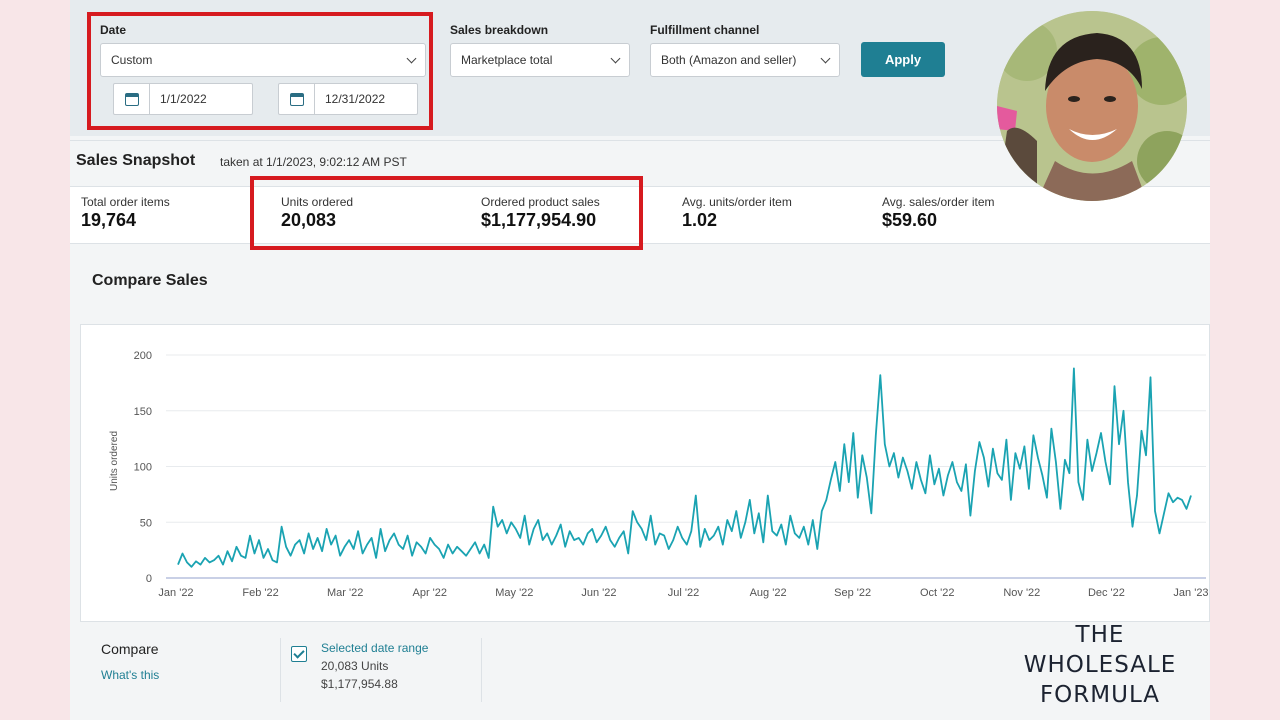 Image resolution: width=1280 pixels, height=720 pixels. What do you see at coordinates (446, 213) in the screenshot?
I see `units-sales-highlight-box` at bounding box center [446, 213].